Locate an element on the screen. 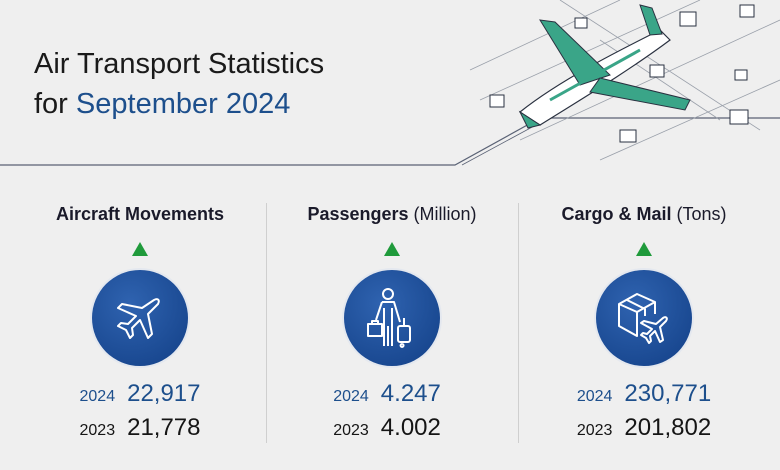  traveler-luggage-icon is located at coordinates (389, 318).